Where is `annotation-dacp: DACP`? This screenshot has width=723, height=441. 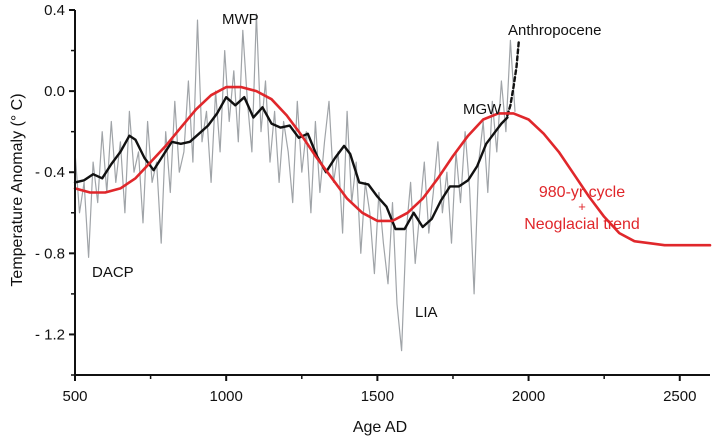
annotation-dacp: DACP is located at coordinates (113, 272).